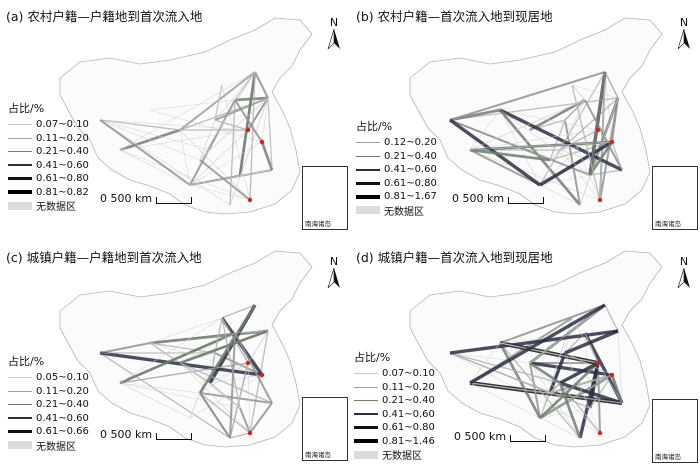 The image size is (700, 467). Describe the element at coordinates (62, 192) in the screenshot. I see `legend-label: 0.81~0.82` at that location.